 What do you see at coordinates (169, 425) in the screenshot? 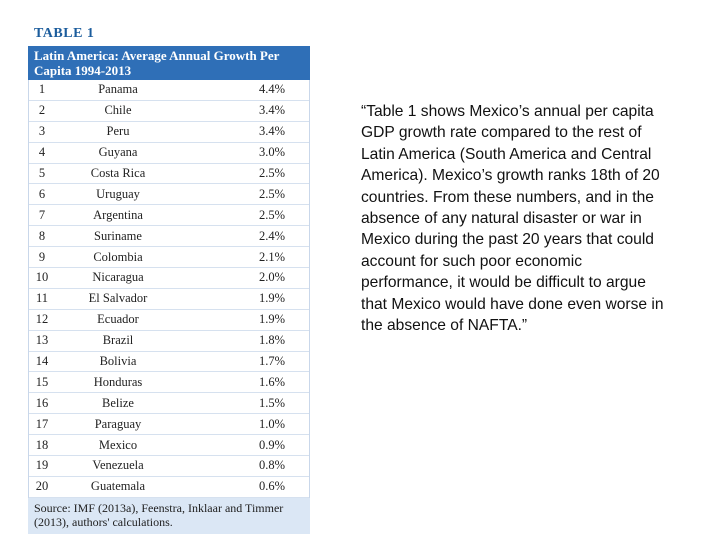
I see `table-row: 17 Paraguay 1.0%` at bounding box center [169, 425].